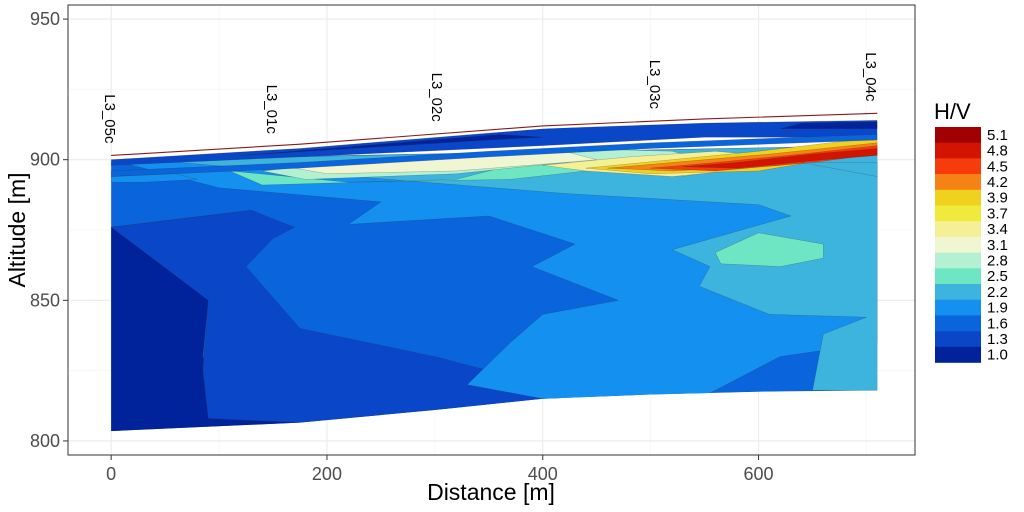 The width and height of the screenshot is (1024, 512). Describe the element at coordinates (997, 276) in the screenshot. I see `legend-label: 2.5` at that location.